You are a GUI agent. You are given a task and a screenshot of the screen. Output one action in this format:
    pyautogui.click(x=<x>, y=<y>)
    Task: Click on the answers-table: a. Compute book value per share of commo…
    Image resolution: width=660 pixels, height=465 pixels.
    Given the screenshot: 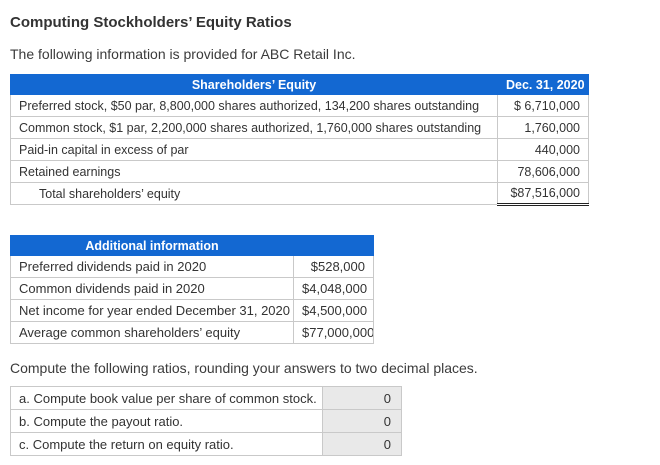 What is the action you would take?
    pyautogui.click(x=206, y=421)
    